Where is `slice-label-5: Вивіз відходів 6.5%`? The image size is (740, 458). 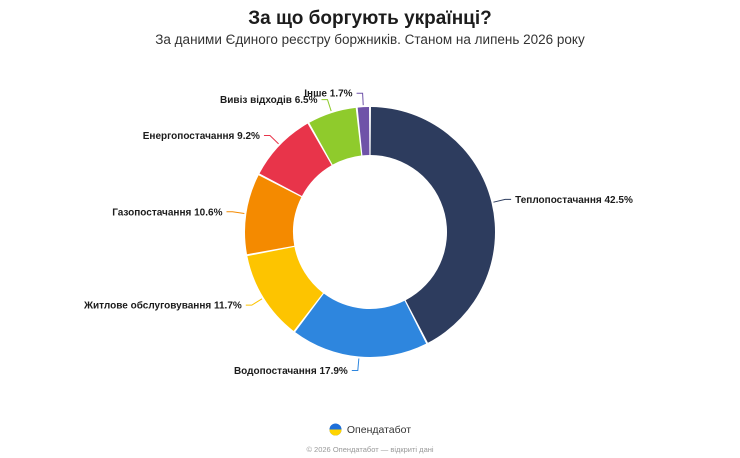
slice-label-5: Вивіз відходів 6.5% is located at coordinates (269, 100).